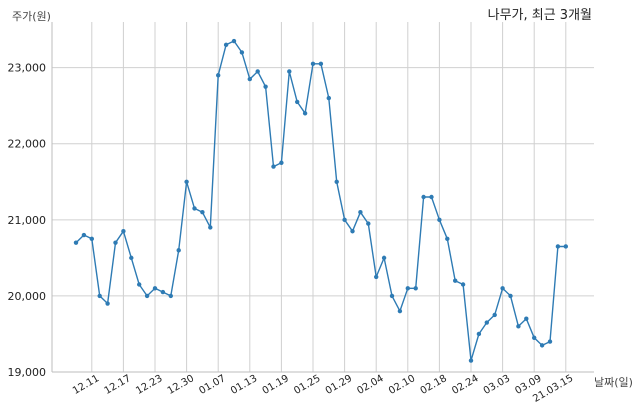 The width and height of the screenshot is (640, 414). Describe the element at coordinates (149, 385) in the screenshot. I see `x-tick-label: 12.23` at that location.